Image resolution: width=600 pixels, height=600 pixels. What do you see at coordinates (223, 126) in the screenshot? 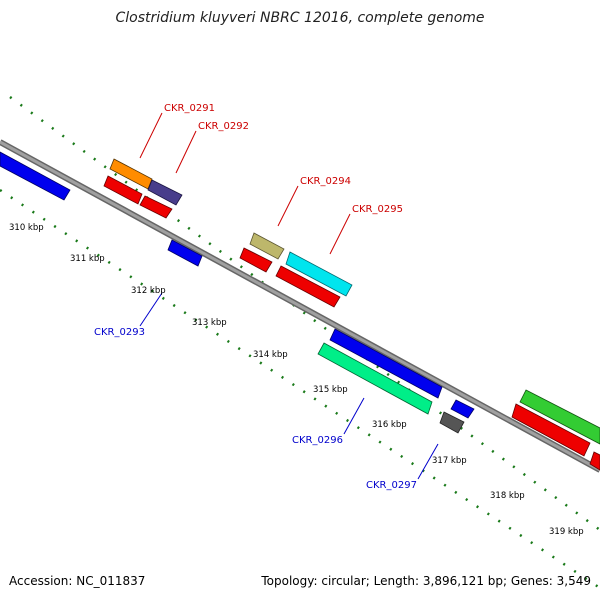
I see `gene-label-CKR_0292: CKR_0292` at bounding box center [223, 126].